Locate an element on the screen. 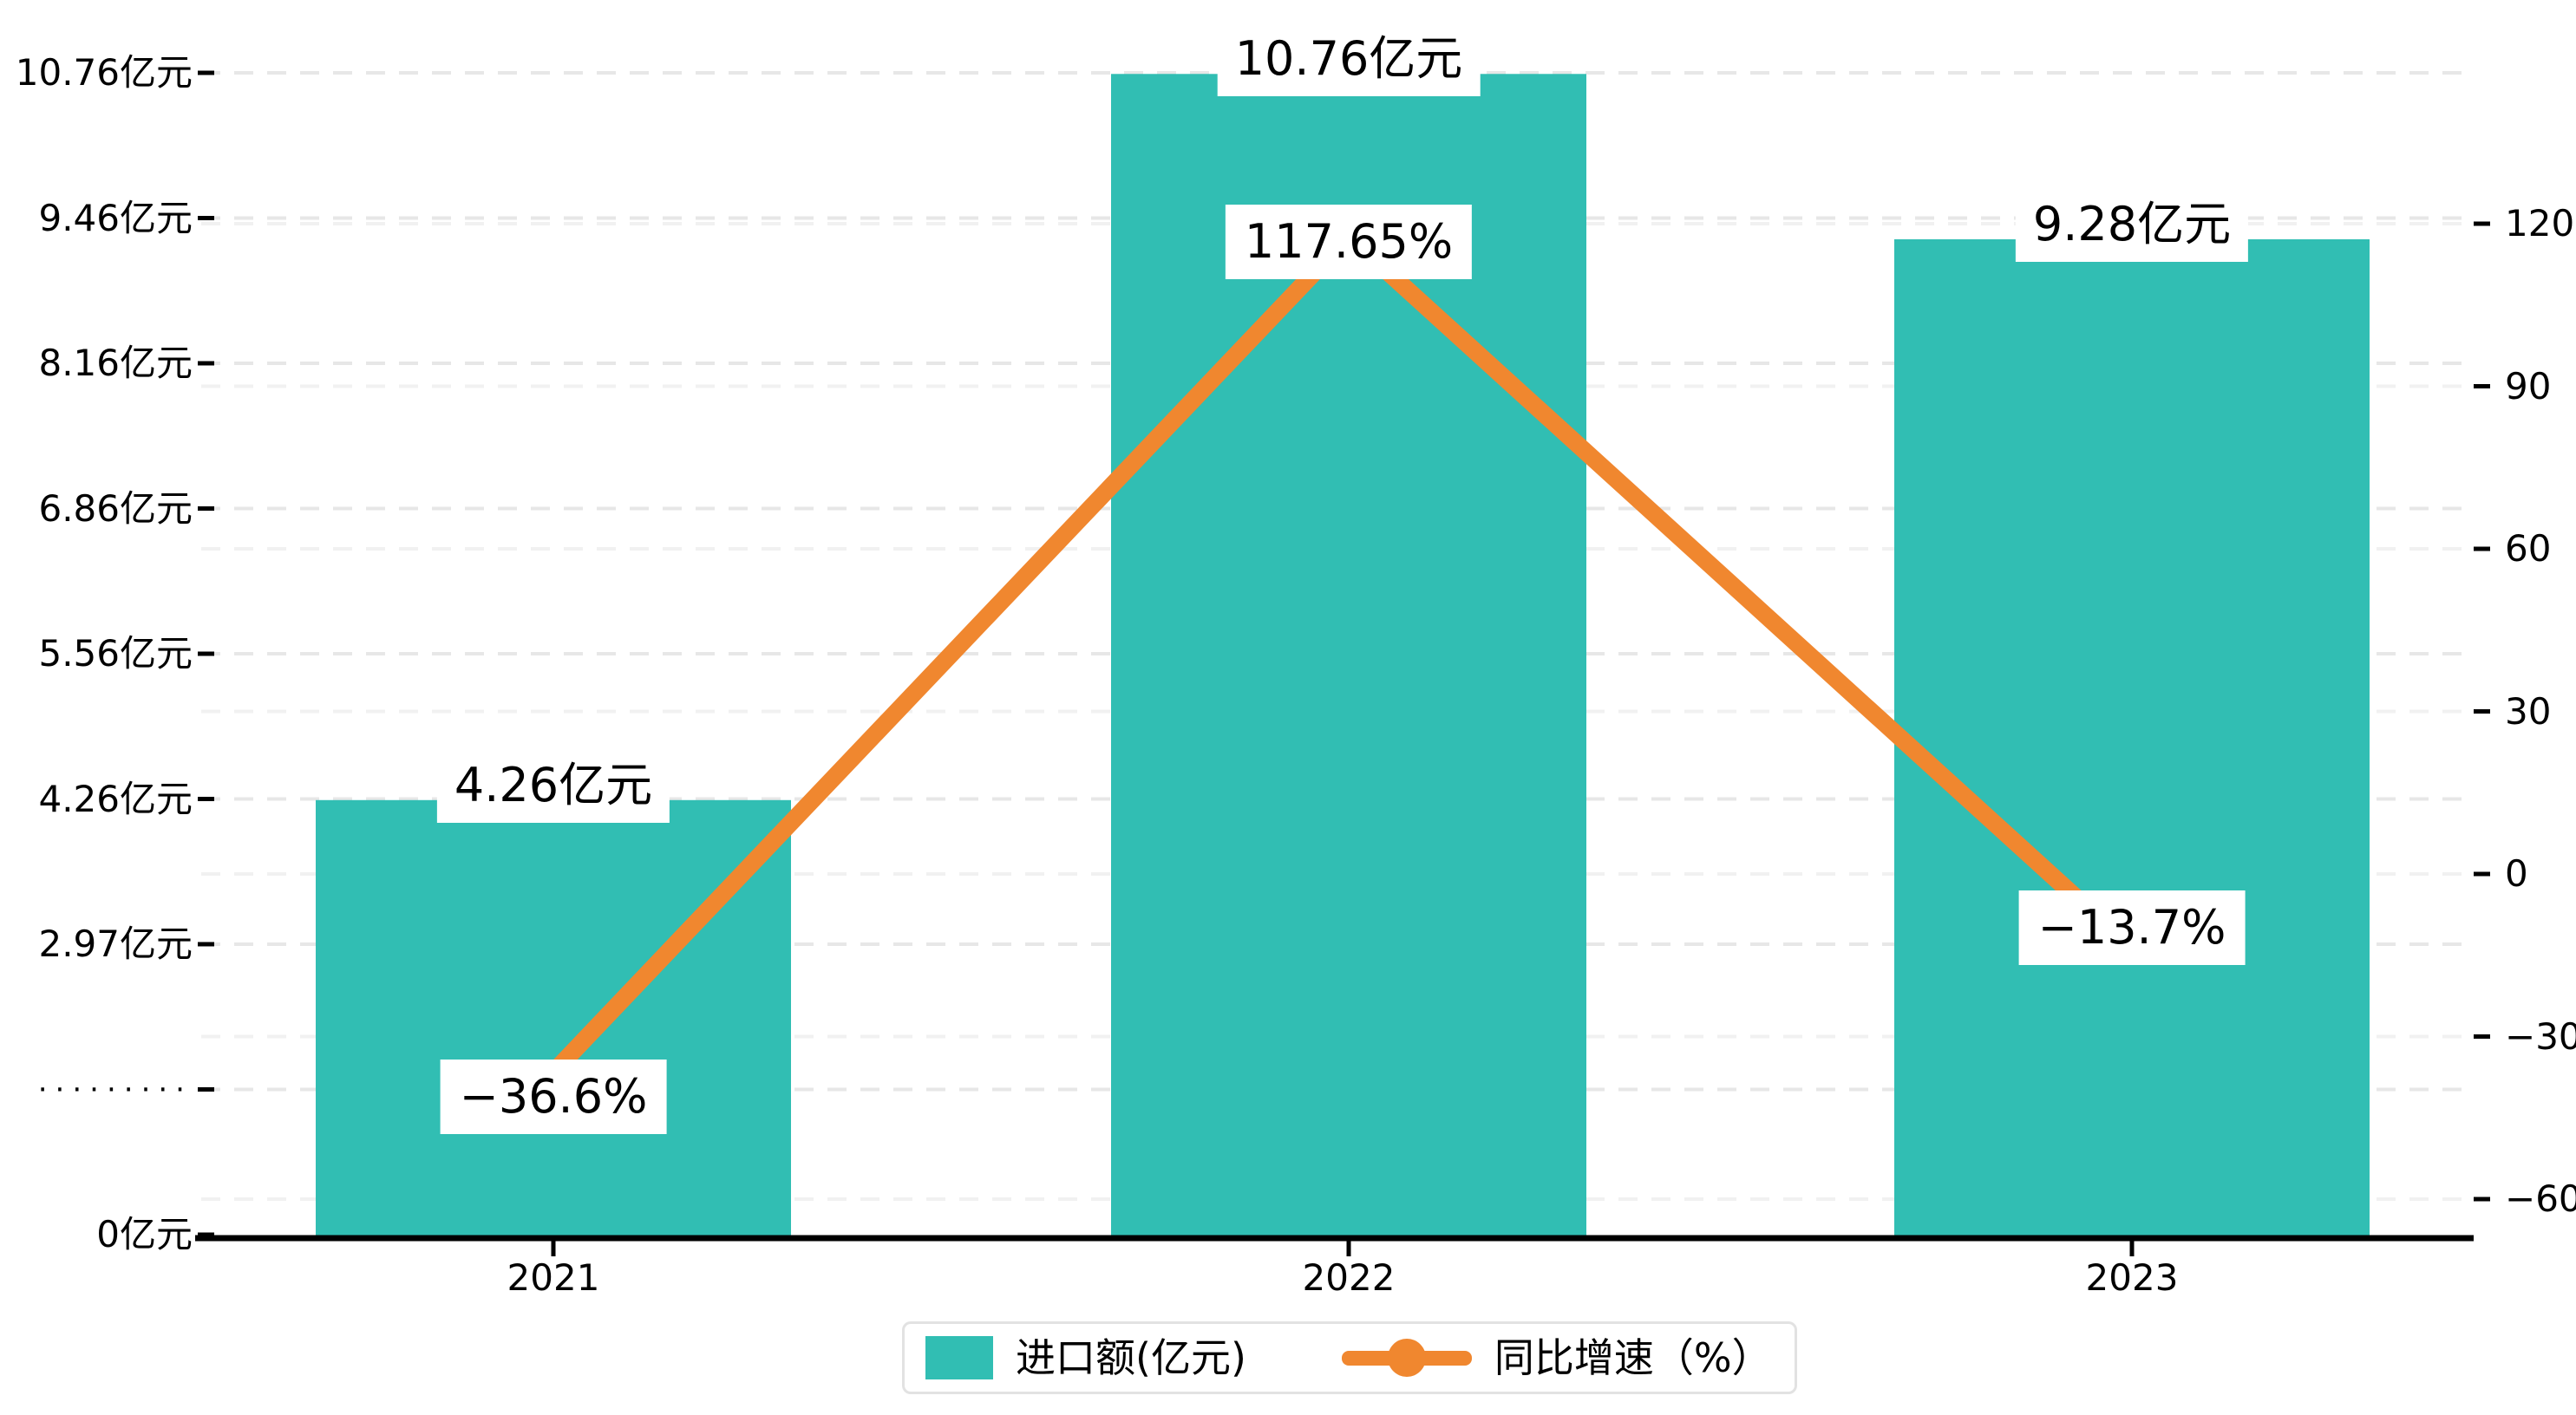  legend-item-growth-rate: 同比增速（%） is located at coordinates (1556, 1357).